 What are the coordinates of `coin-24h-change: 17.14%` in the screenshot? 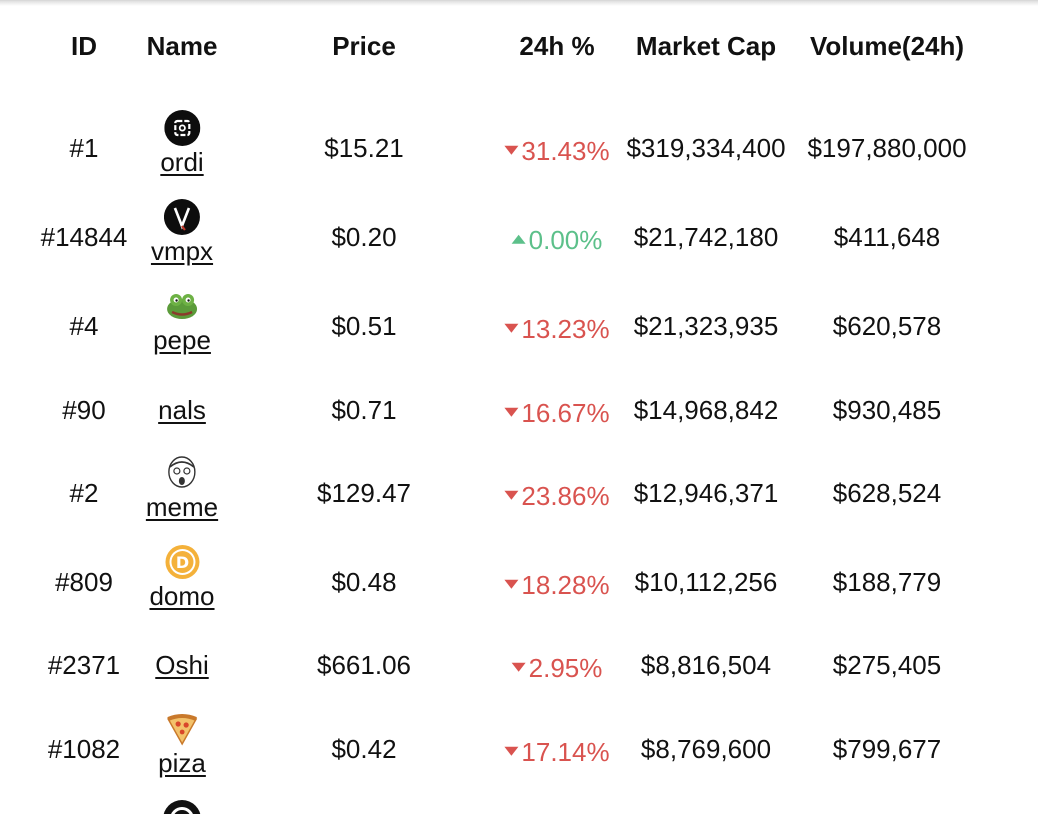 It's located at (557, 749).